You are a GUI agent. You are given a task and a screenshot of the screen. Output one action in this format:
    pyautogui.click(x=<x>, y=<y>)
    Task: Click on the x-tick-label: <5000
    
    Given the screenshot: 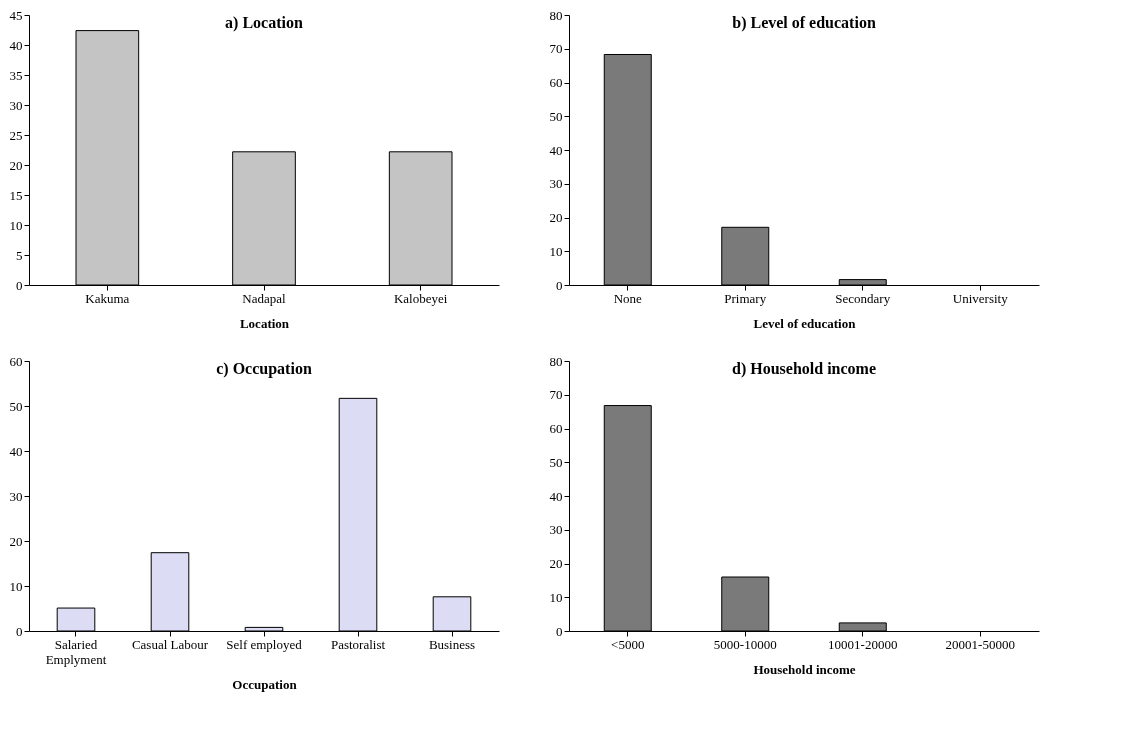 What is the action you would take?
    pyautogui.click(x=628, y=644)
    